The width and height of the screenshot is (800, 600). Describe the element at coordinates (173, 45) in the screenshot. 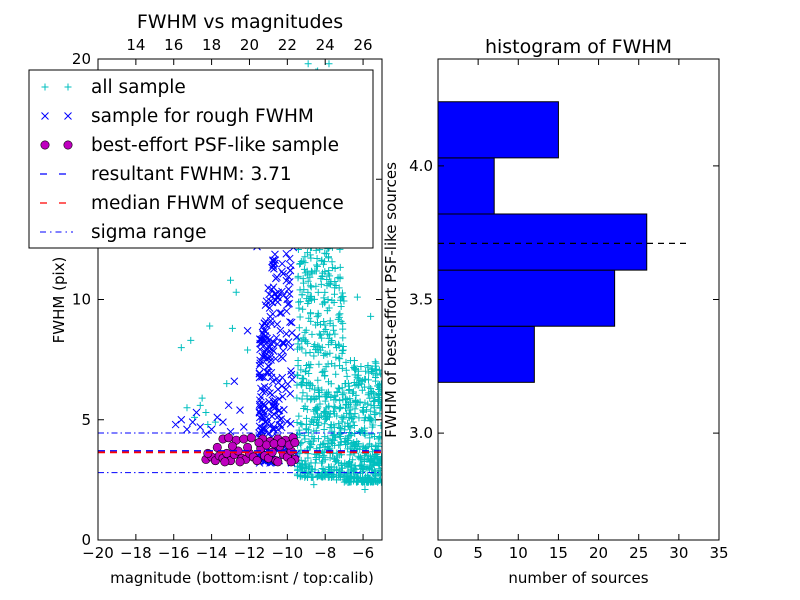

I see `scatter-top-x-tick-label: 16` at that location.